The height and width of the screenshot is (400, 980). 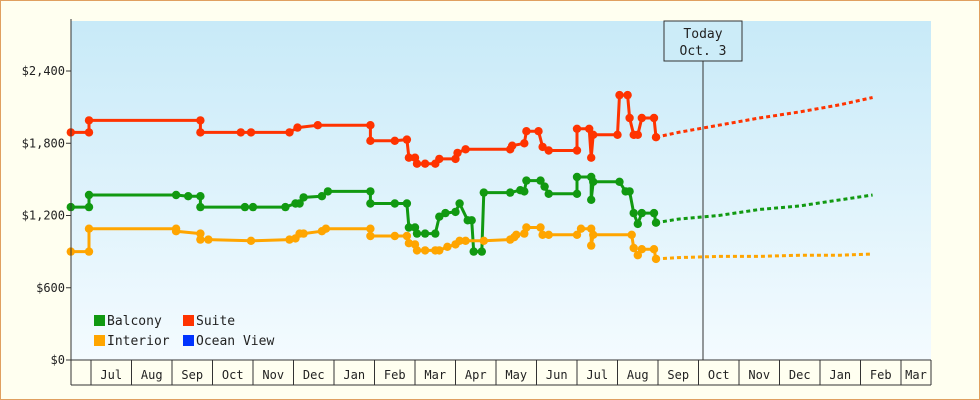 I want to click on y-tick-label: $0, so click(x=58, y=360).